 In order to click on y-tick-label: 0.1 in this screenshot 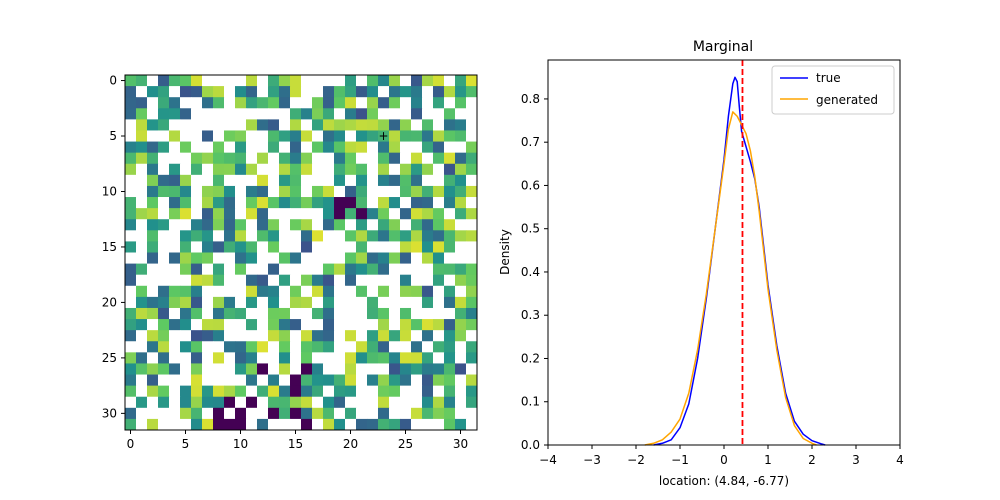, I will do `click(530, 402)`.